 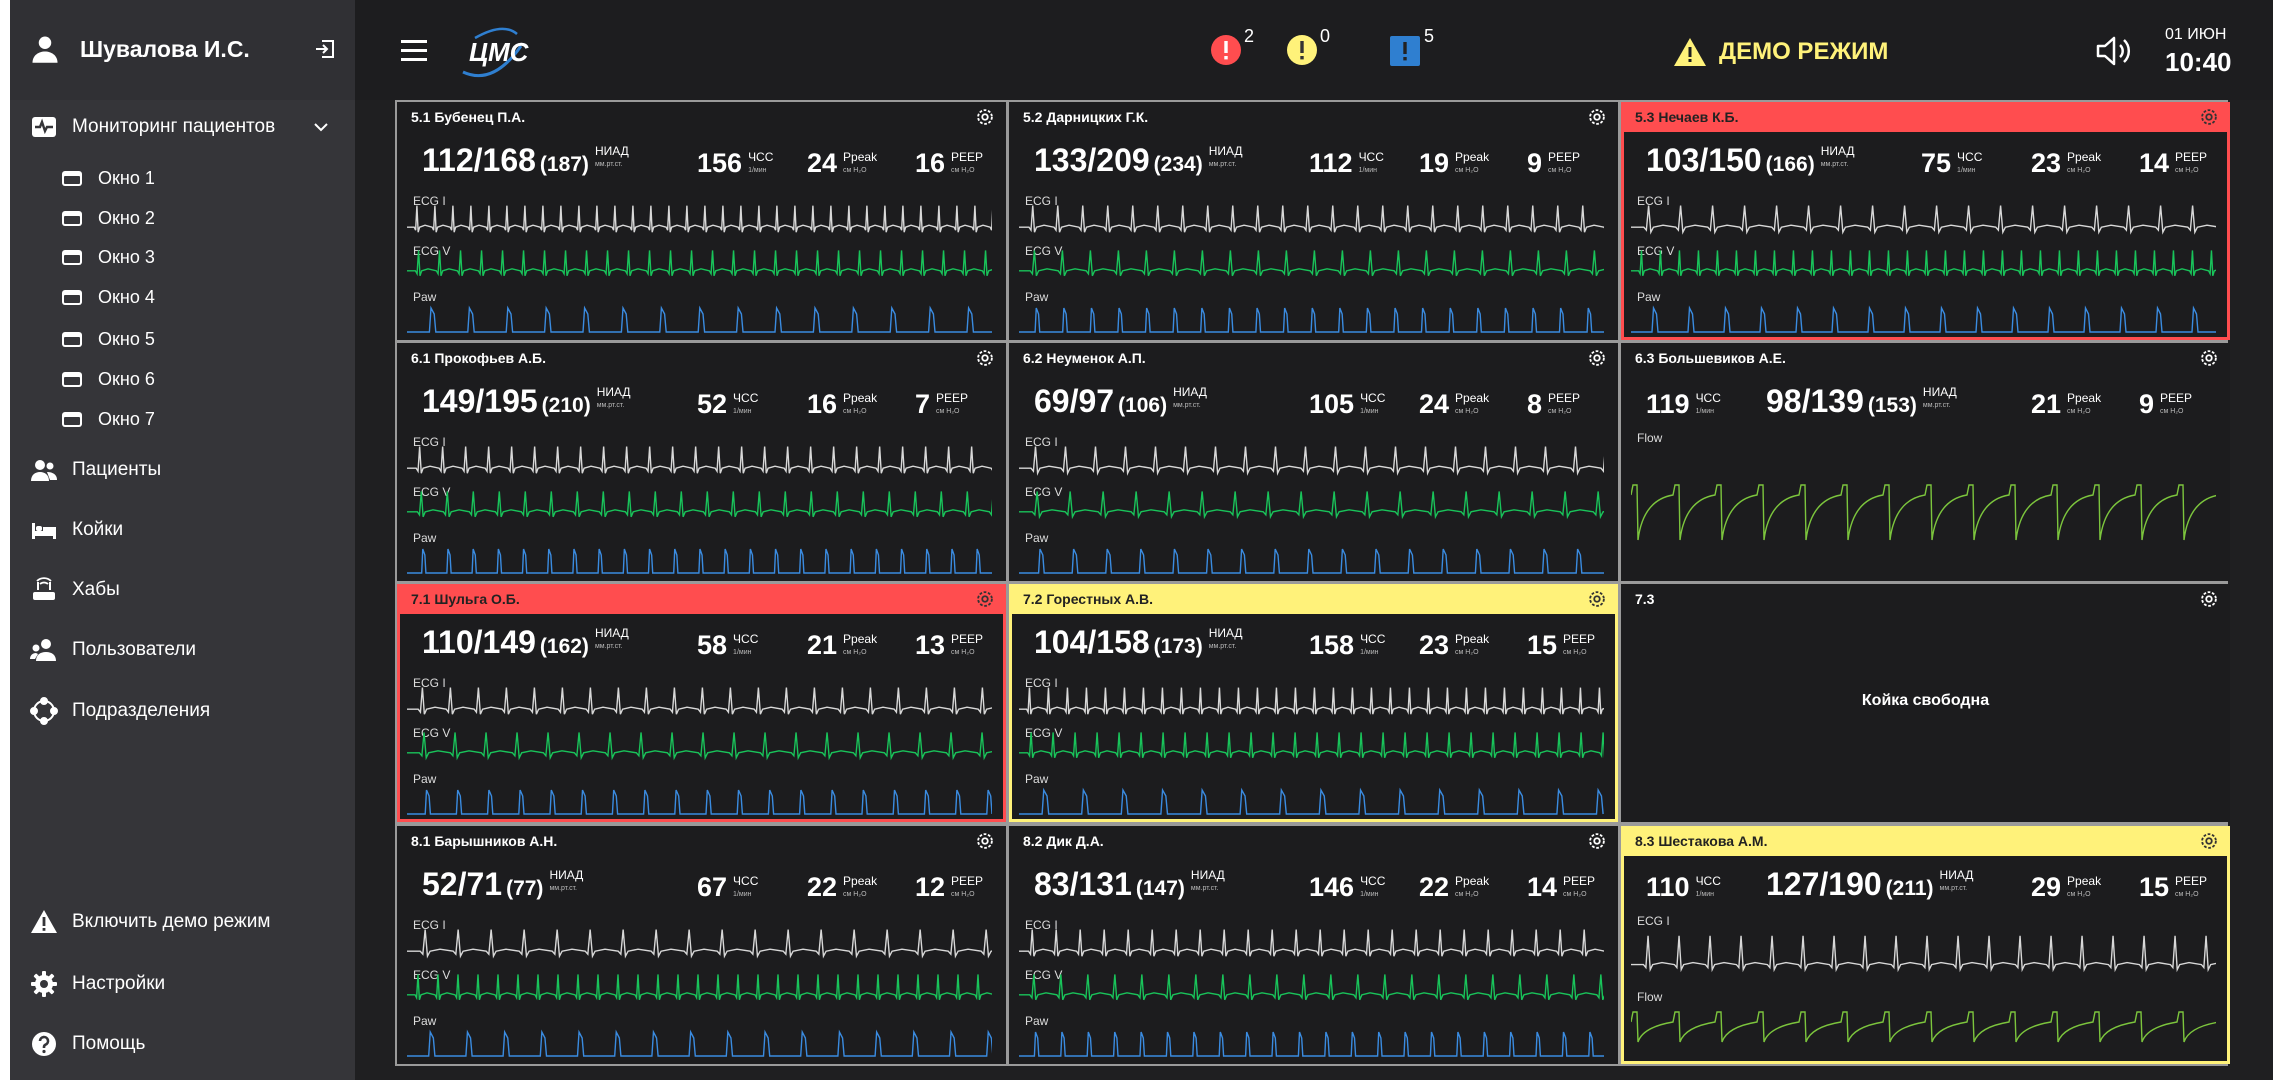 I want to click on hr-value: 52, so click(x=712, y=404).